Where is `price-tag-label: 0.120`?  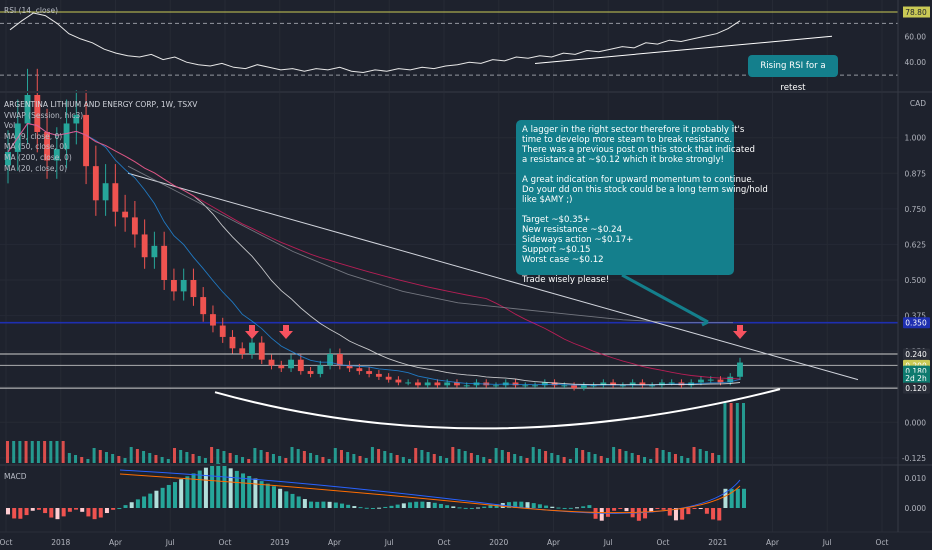 price-tag-label: 0.120 is located at coordinates (916, 388).